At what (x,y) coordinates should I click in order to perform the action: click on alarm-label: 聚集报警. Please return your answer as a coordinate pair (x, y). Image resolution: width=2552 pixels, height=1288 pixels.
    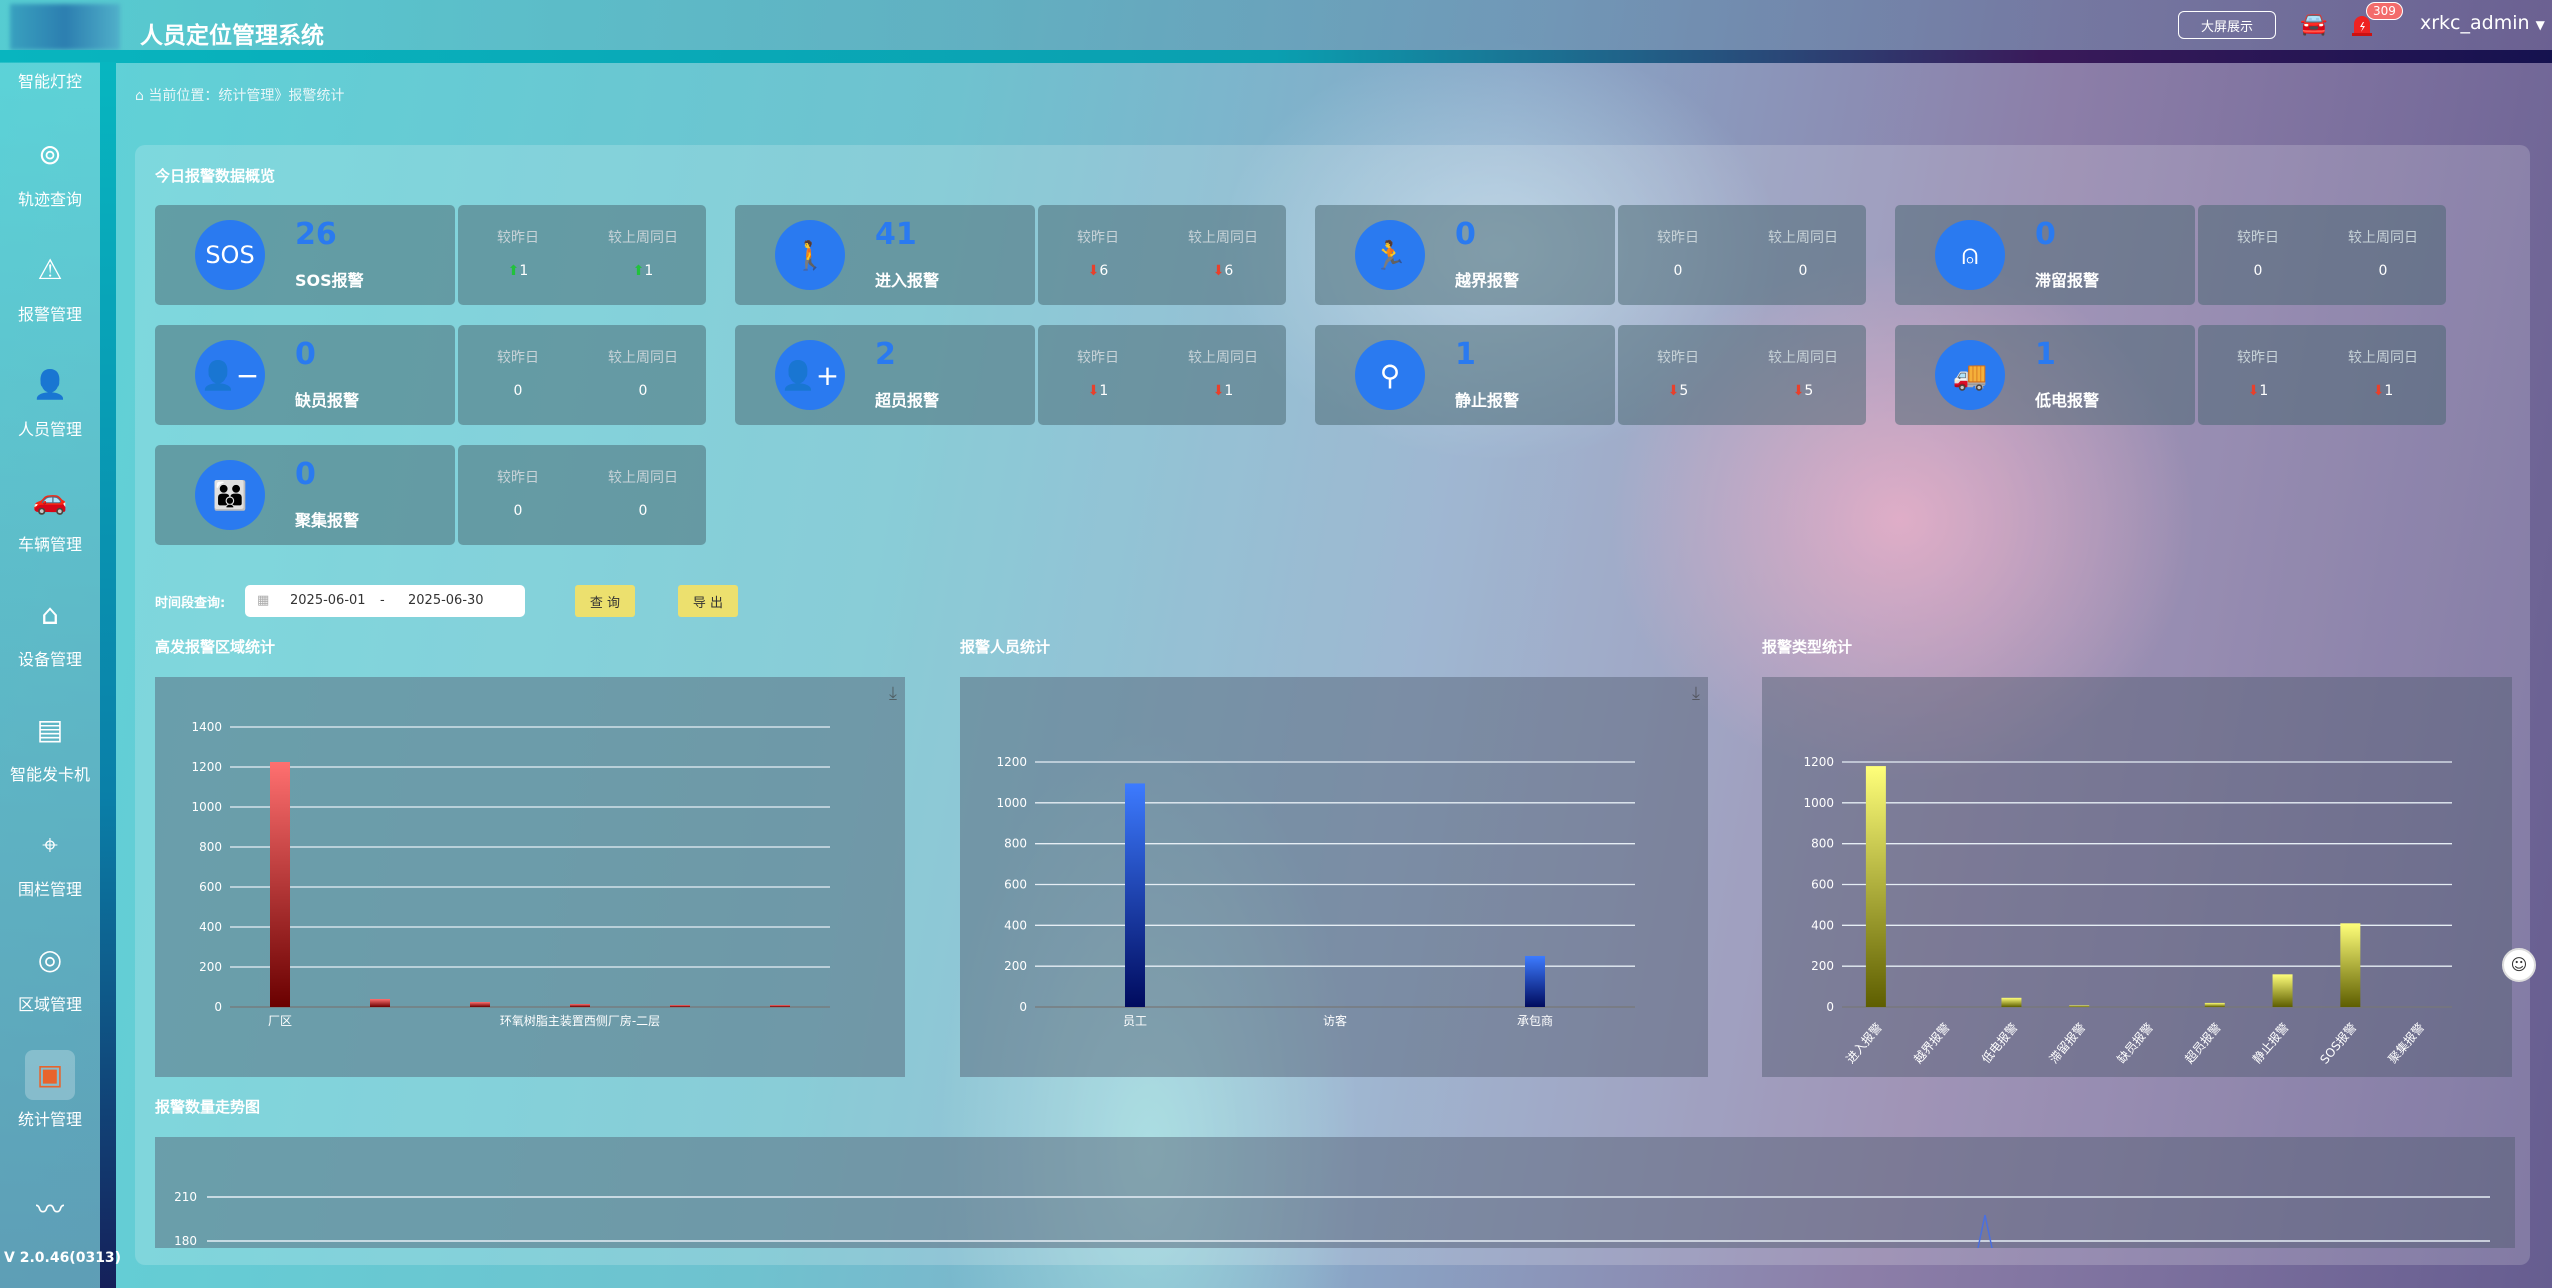
    Looking at the image, I should click on (327, 520).